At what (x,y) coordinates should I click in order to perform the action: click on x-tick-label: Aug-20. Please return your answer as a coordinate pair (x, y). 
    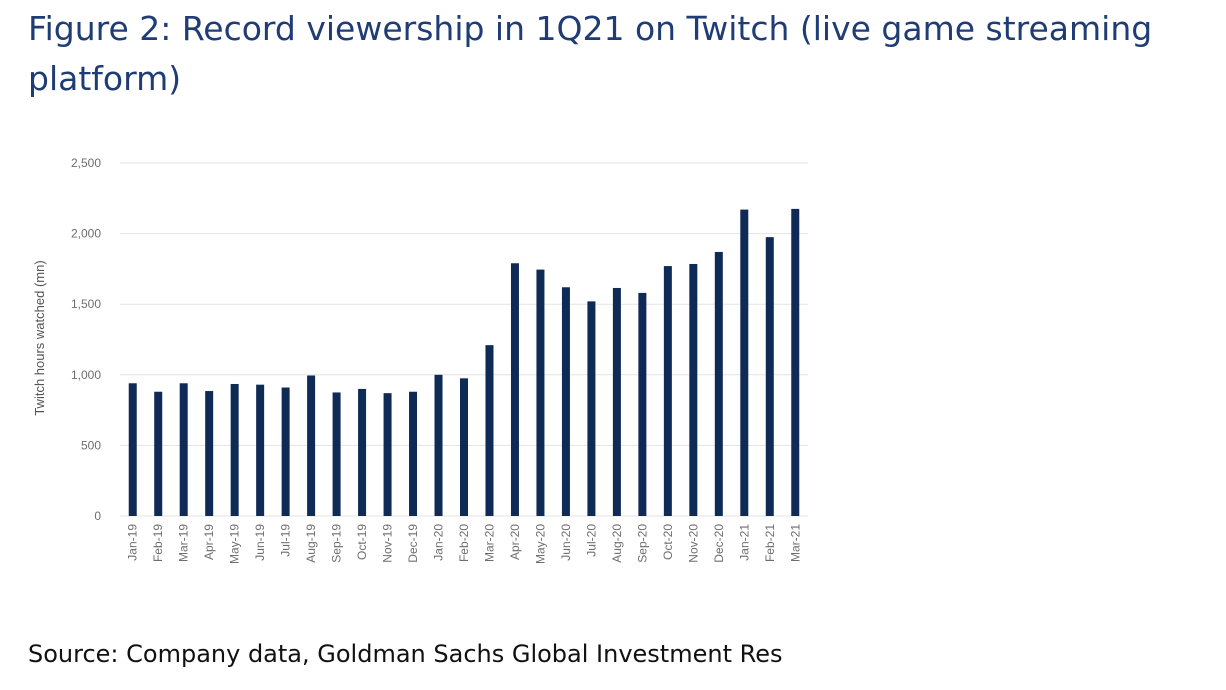
    Looking at the image, I should click on (617, 543).